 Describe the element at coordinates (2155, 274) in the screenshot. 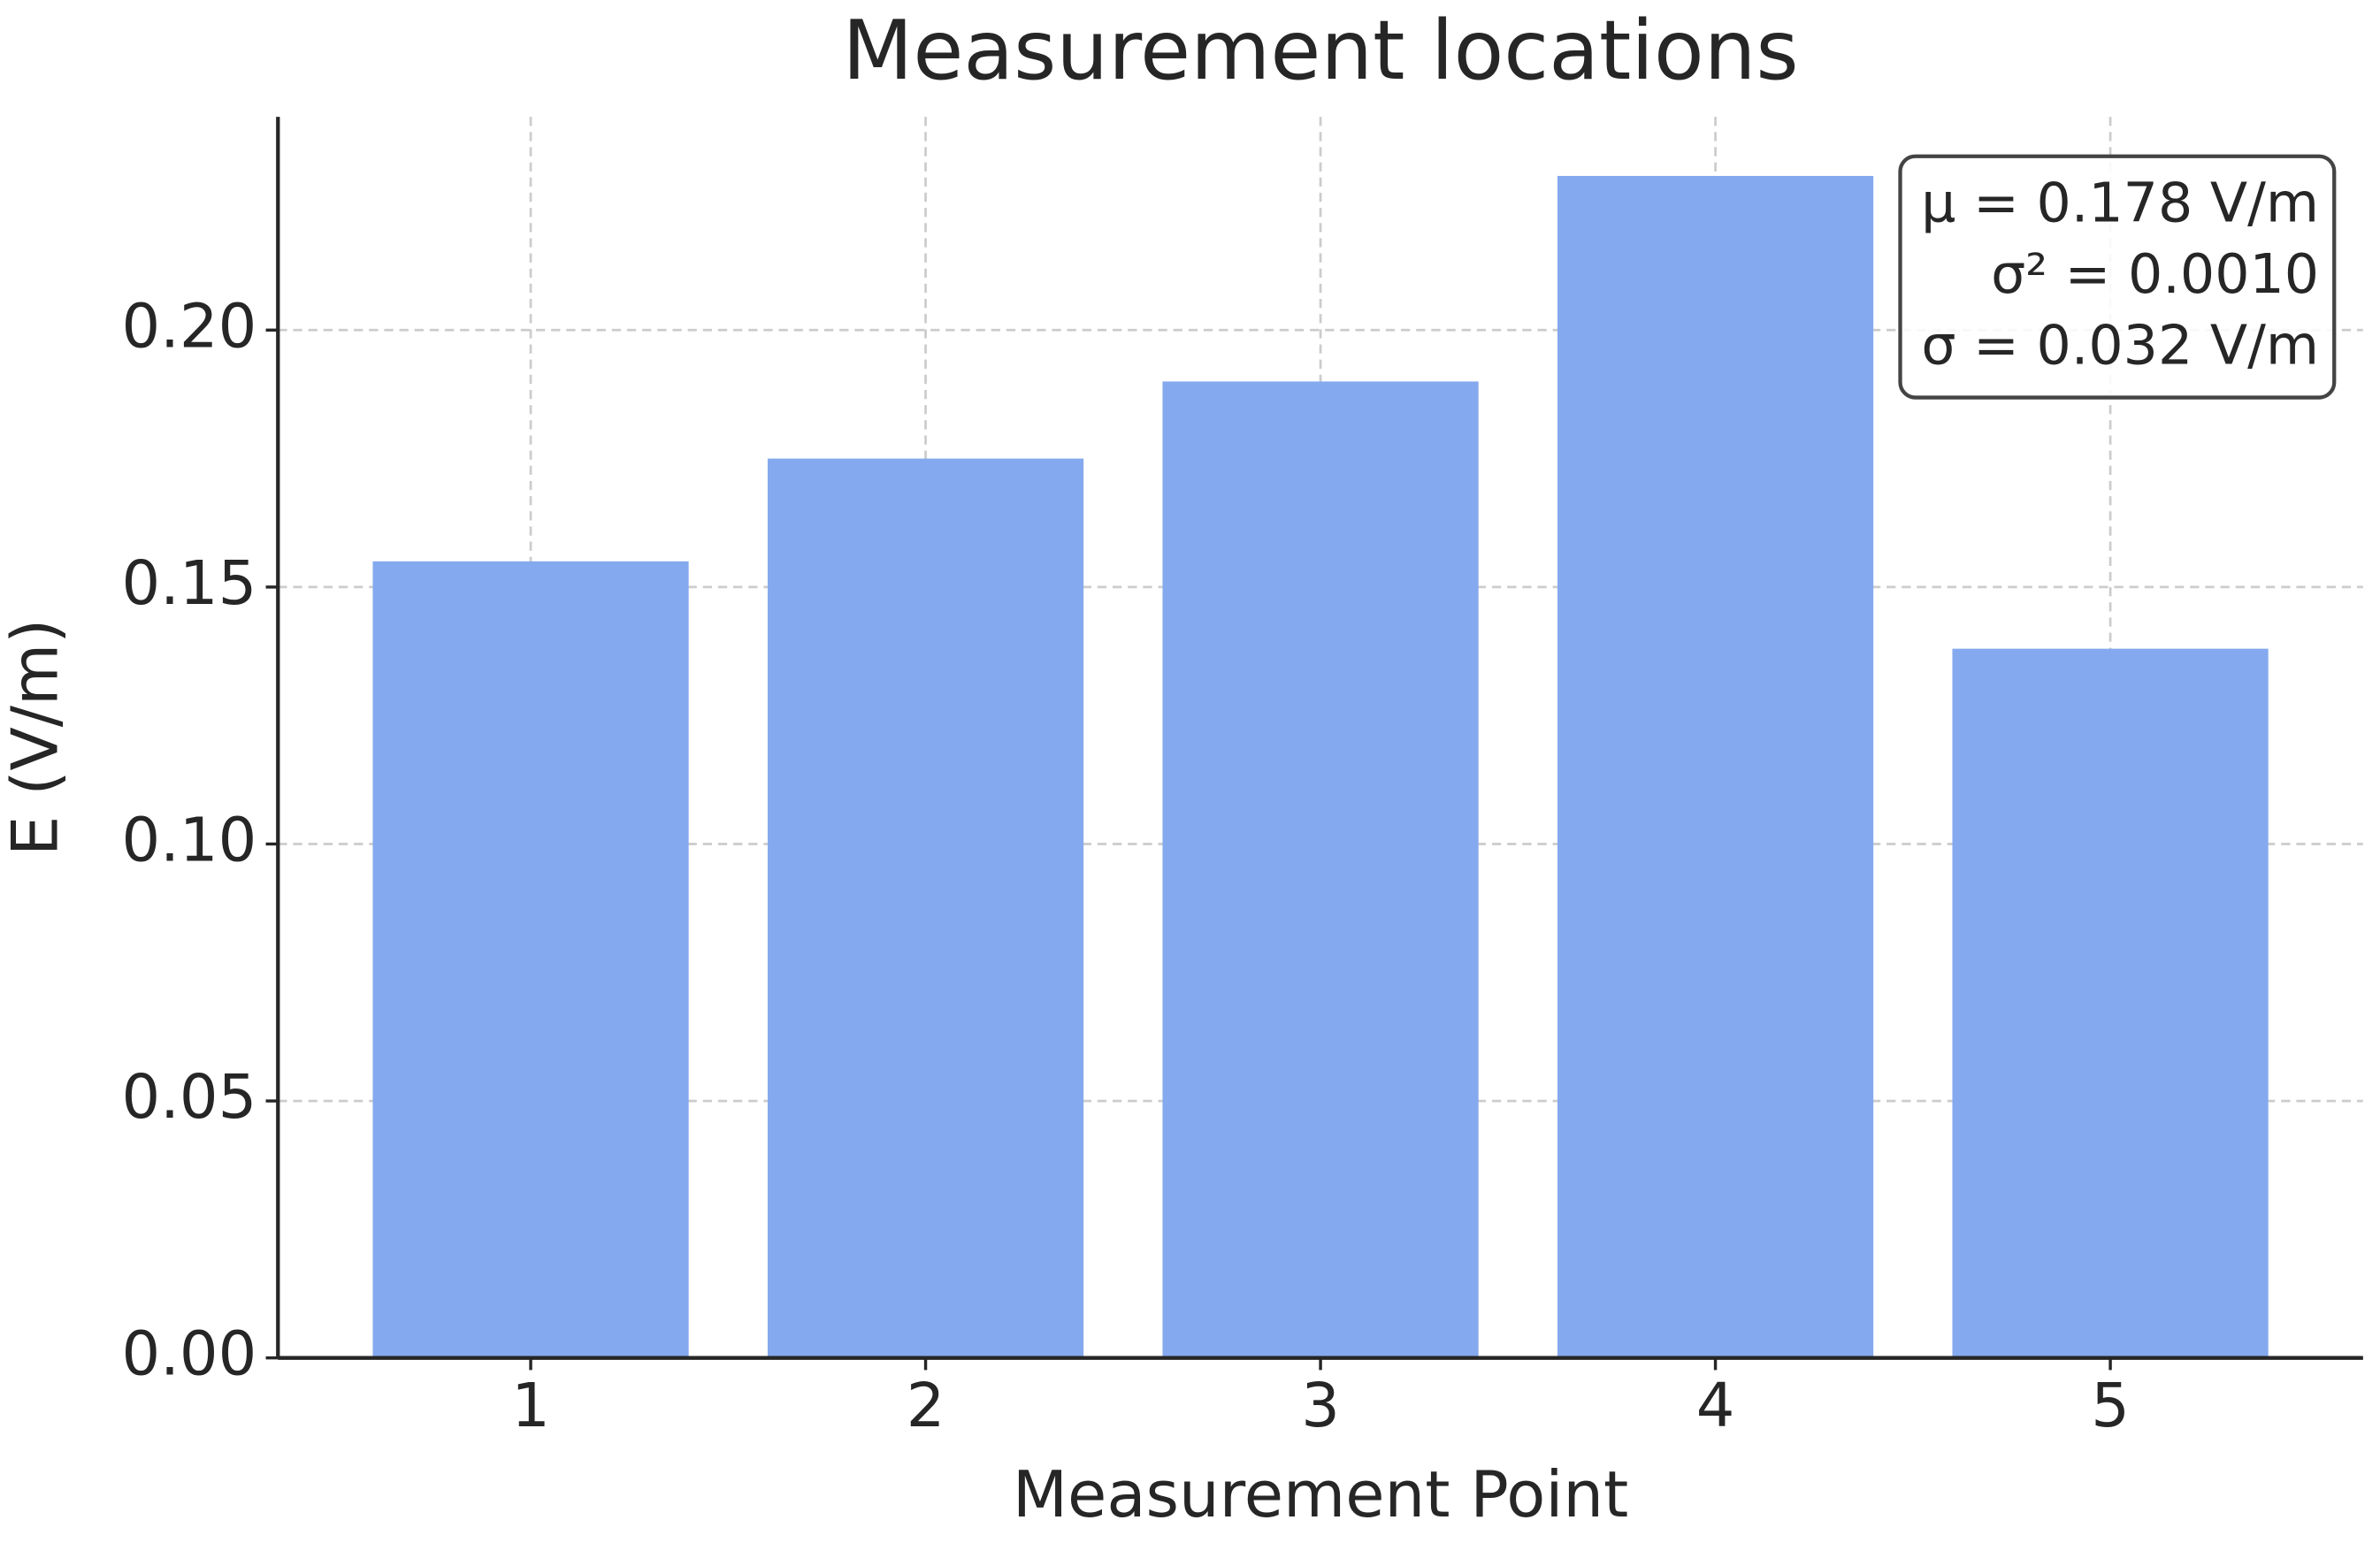

I see `annotation-line: σ² = 0.0010` at that location.